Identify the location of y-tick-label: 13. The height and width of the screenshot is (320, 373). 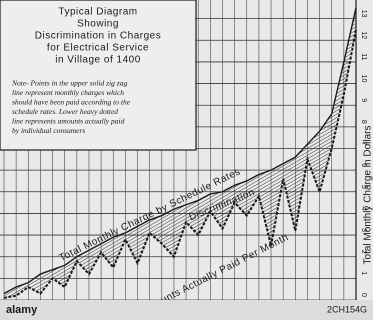
(363, 14).